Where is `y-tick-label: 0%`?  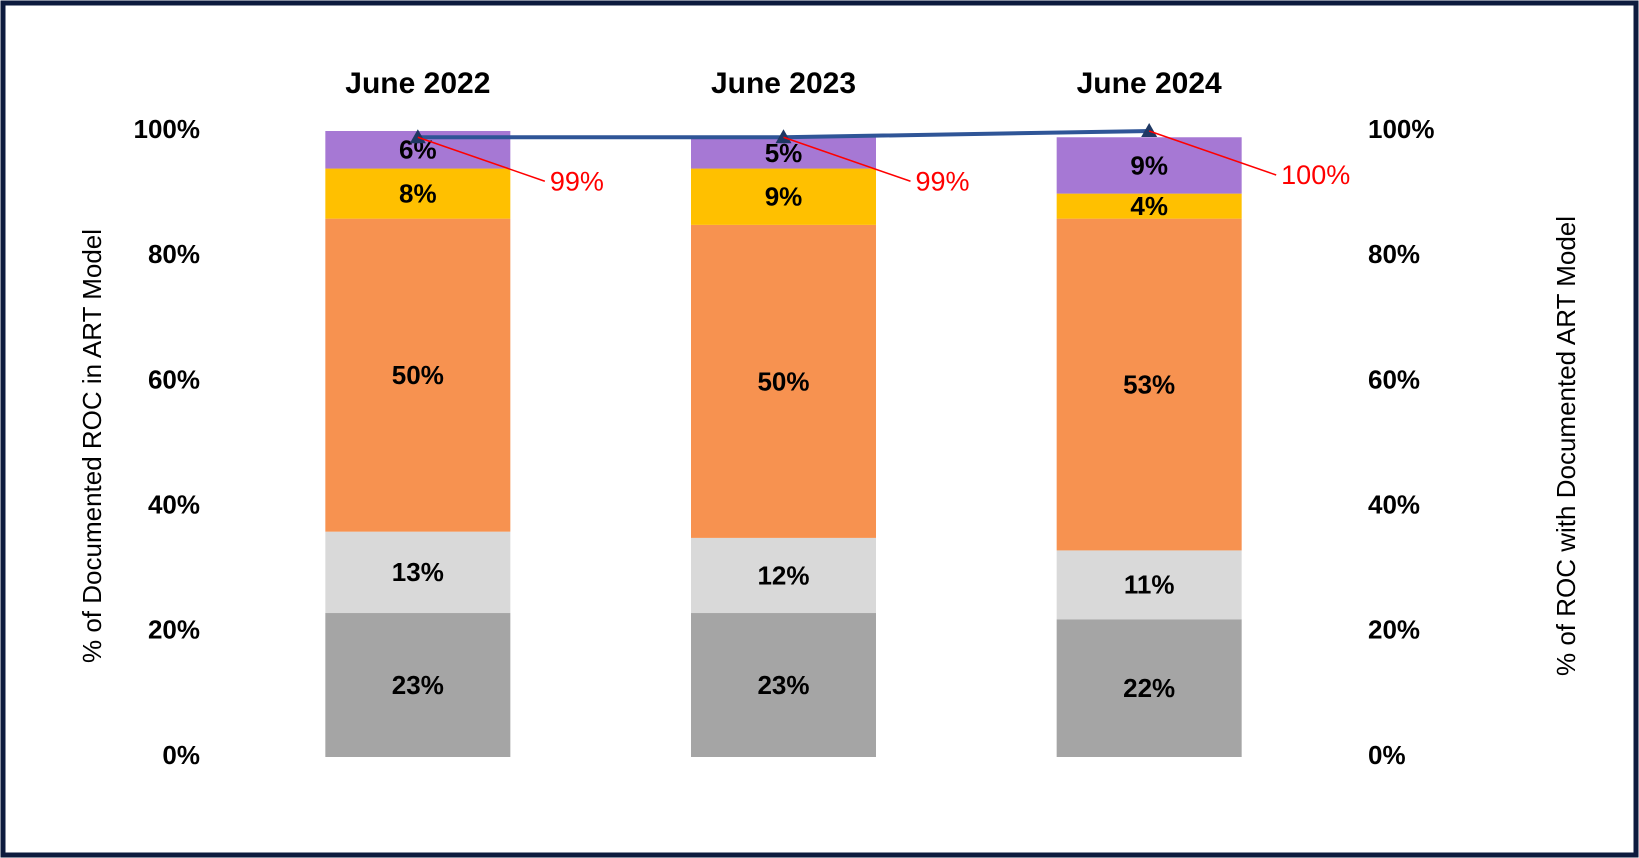
y-tick-label: 0% is located at coordinates (181, 755).